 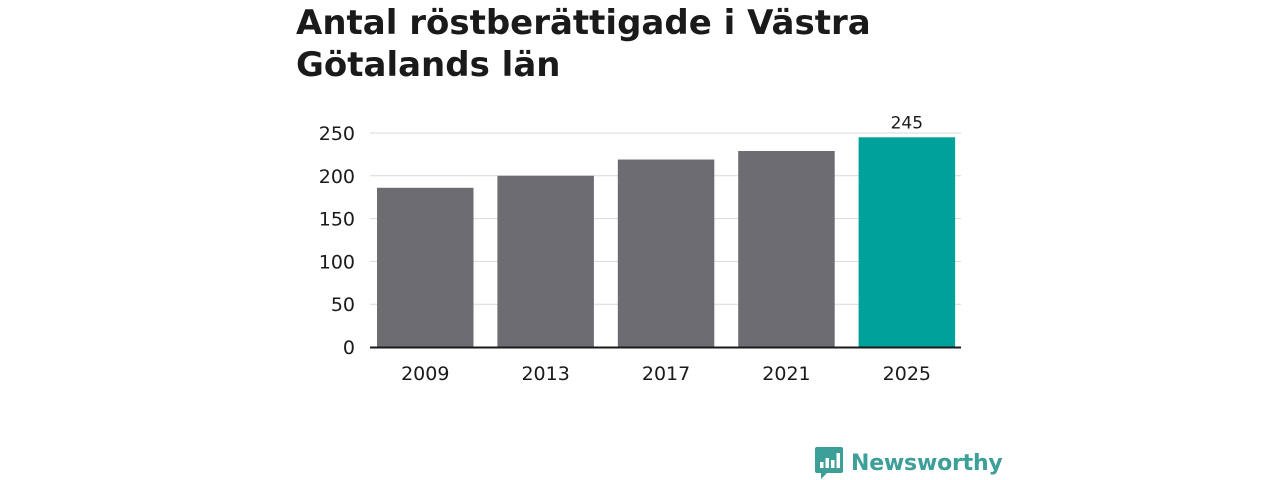 I want to click on x-tick-label: 2021, so click(x=786, y=374).